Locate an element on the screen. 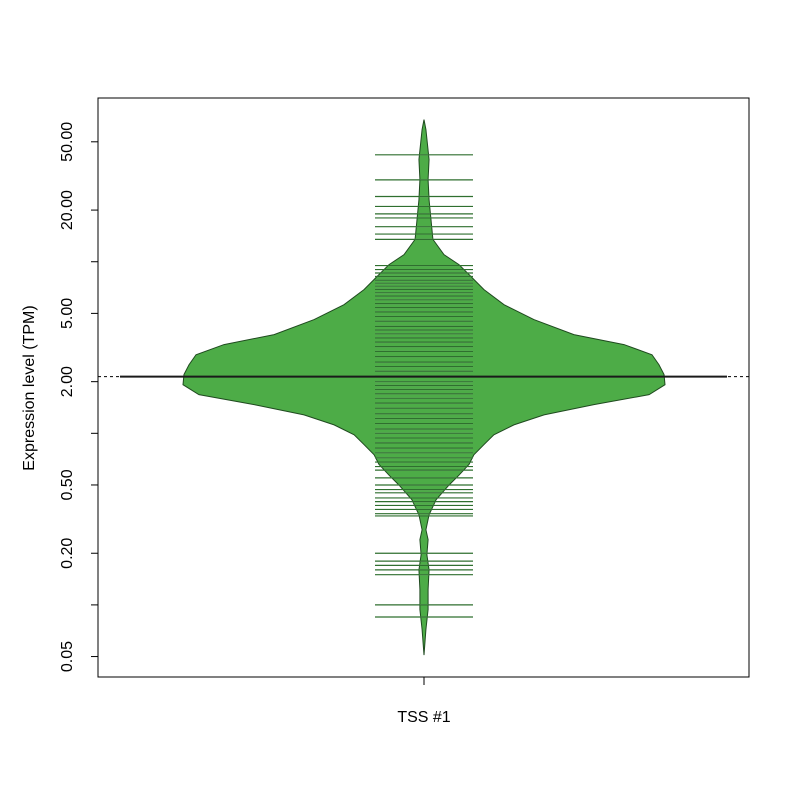  y-tick-label: 0.50 is located at coordinates (67, 484).